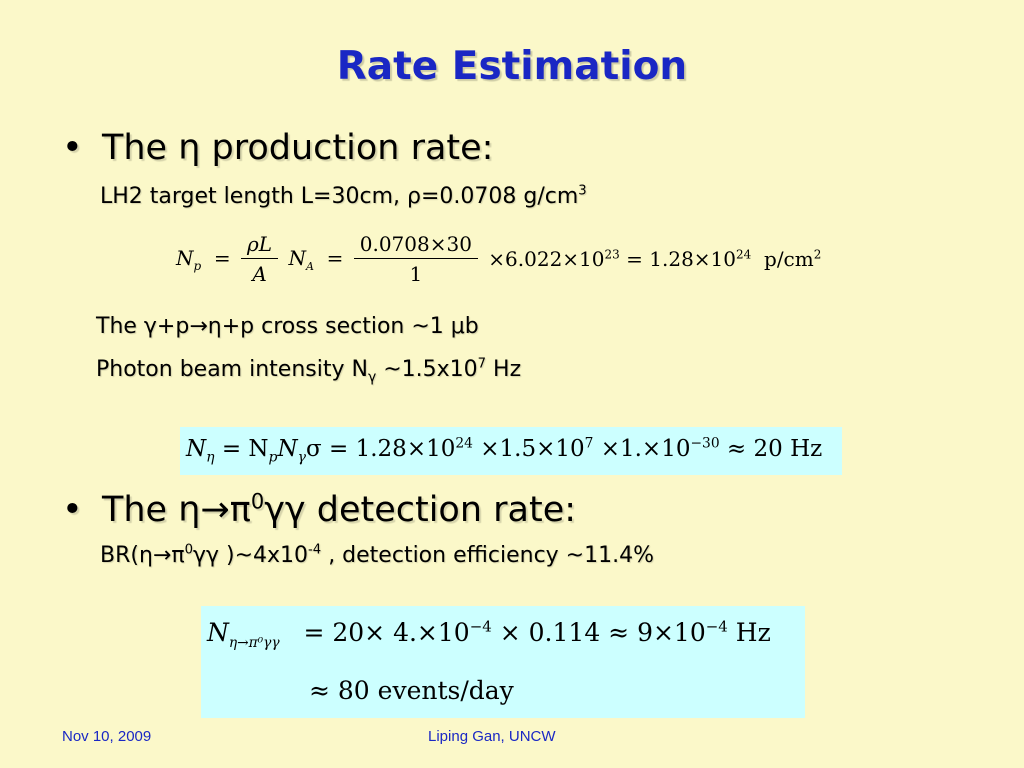 This screenshot has height=768, width=1024. I want to click on beam-intensity-line: Photon beam intensity Nγ ~1.5x107 Hz, so click(308, 371).